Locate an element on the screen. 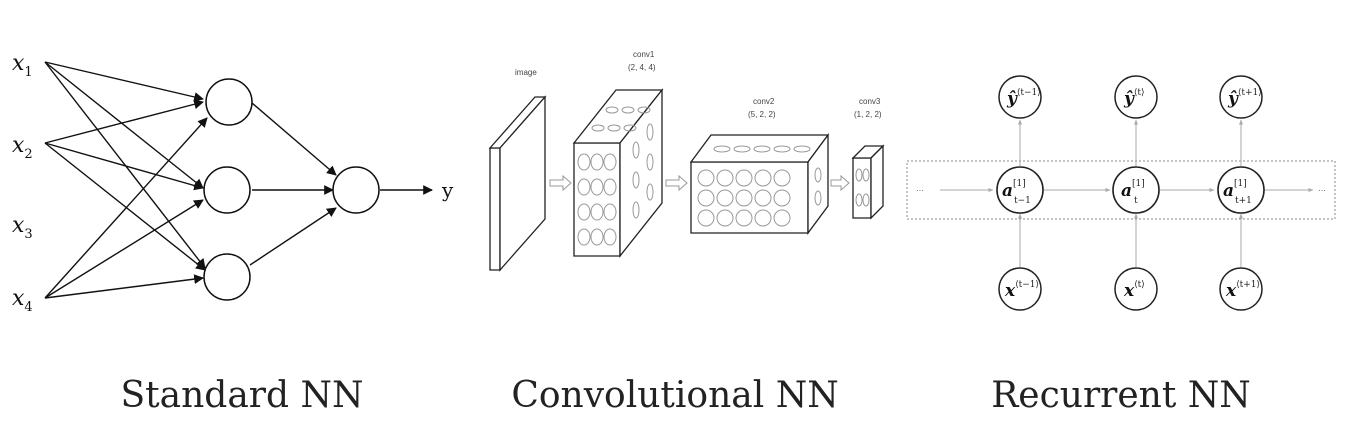  output-node is located at coordinates (356, 190).